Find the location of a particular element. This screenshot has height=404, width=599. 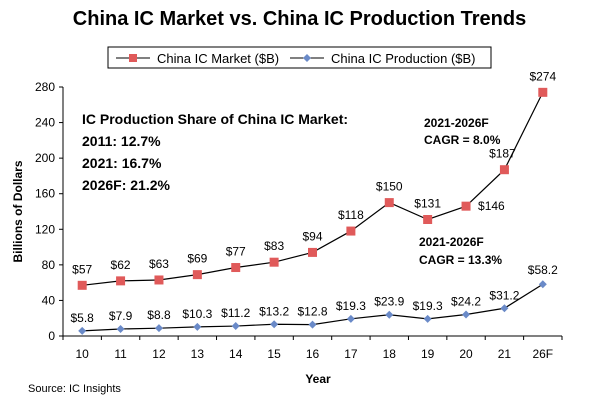

x-tick-label: 18 is located at coordinates (390, 354).